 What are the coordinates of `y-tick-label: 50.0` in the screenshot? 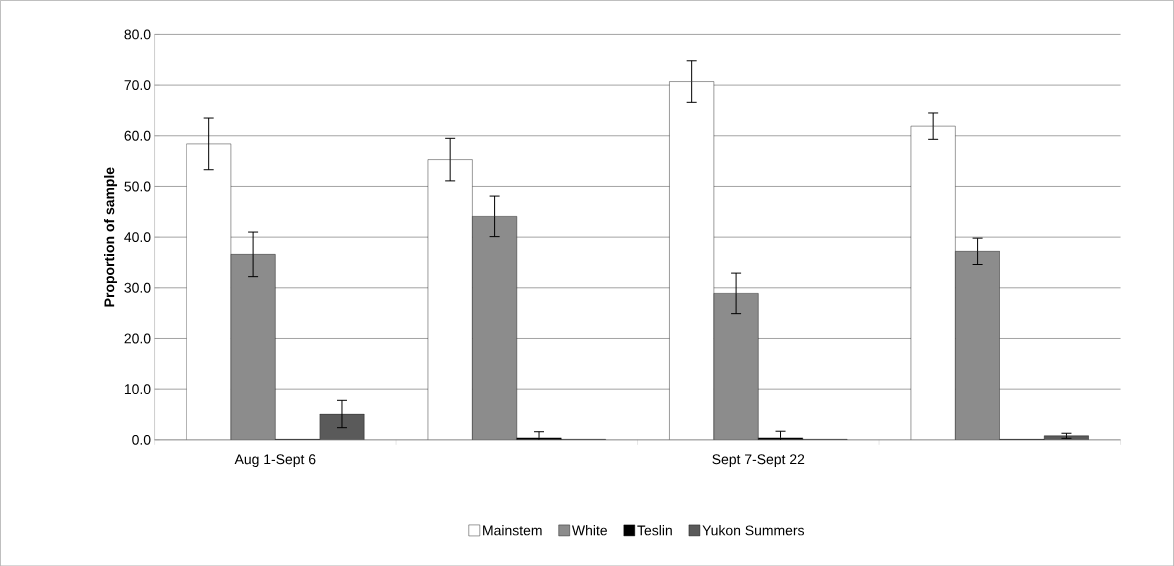 It's located at (137, 186).